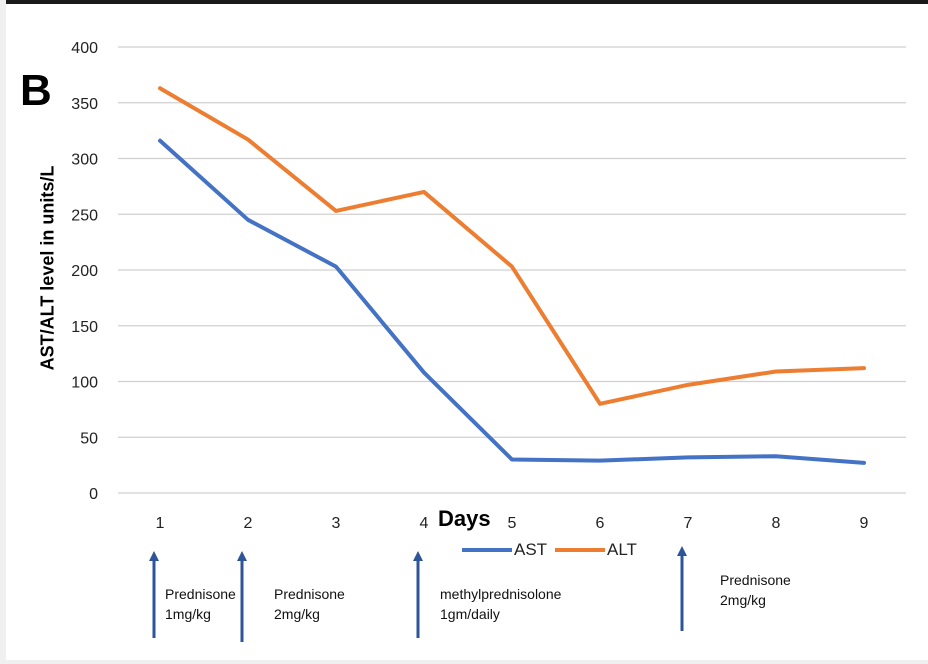 This screenshot has width=928, height=664. Describe the element at coordinates (580, 550) in the screenshot. I see `legend-alt-swatch` at that location.